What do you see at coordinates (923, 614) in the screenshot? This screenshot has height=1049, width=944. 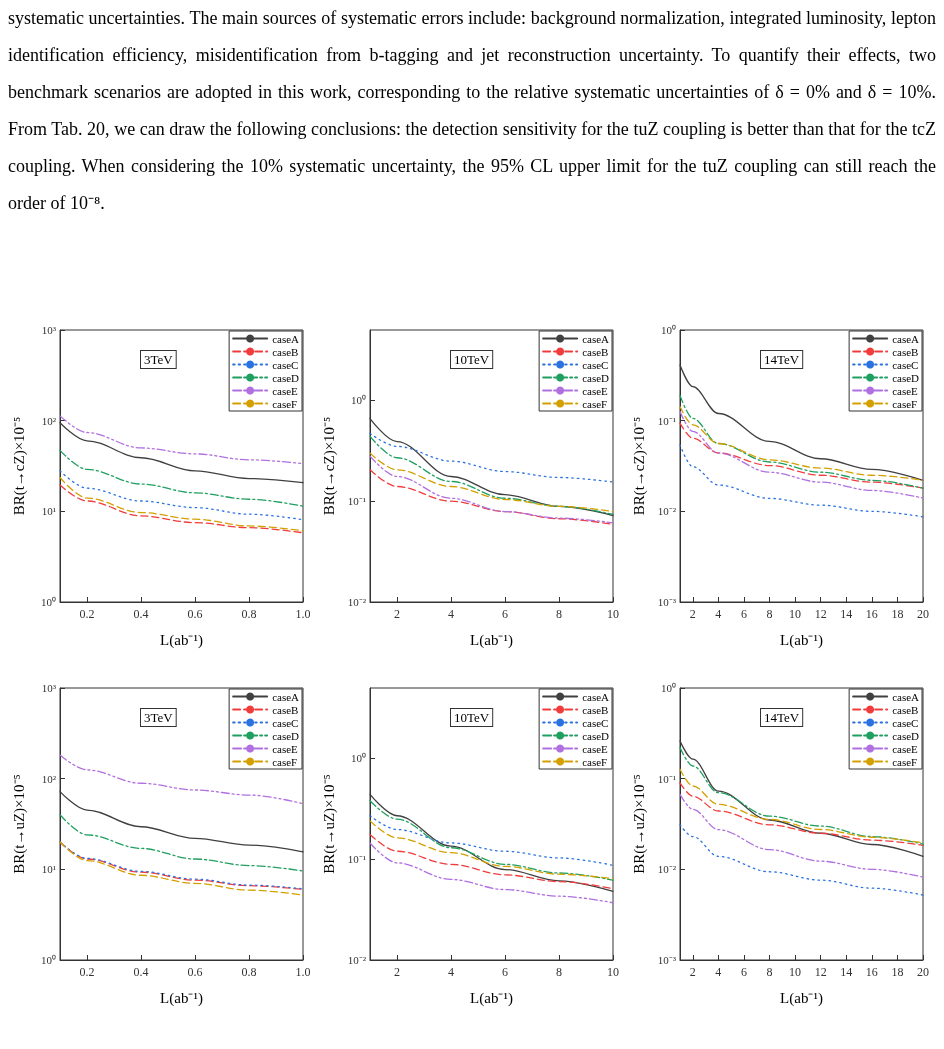 I see `x-tick-label: 20` at bounding box center [923, 614].